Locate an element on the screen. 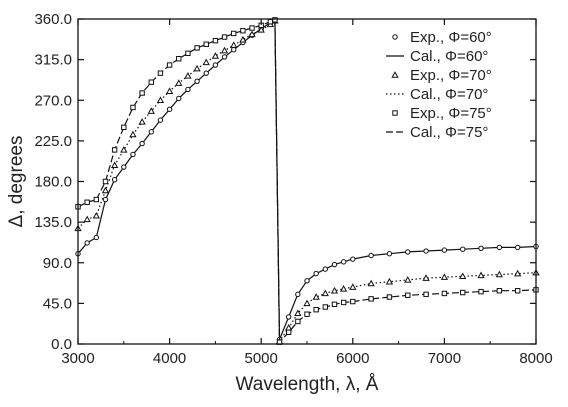 This screenshot has height=407, width=568. legend-item-2: Cal., Φ=60° is located at coordinates (437, 56).